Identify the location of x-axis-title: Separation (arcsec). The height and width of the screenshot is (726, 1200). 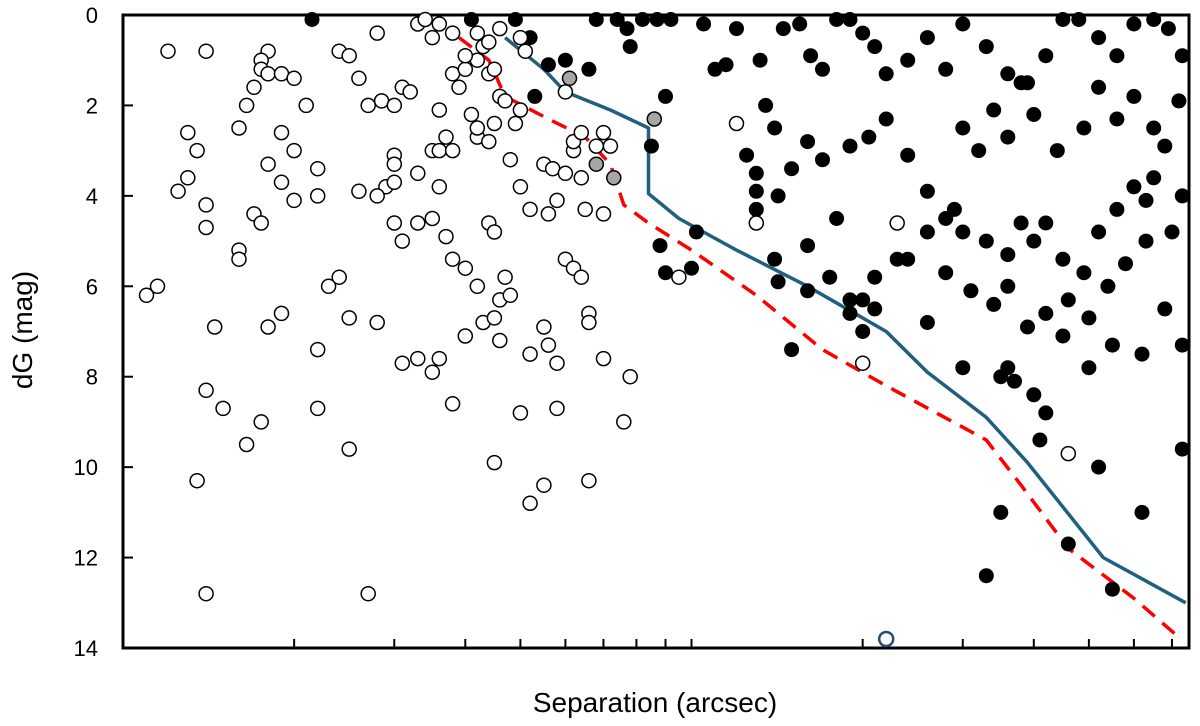
(655, 702).